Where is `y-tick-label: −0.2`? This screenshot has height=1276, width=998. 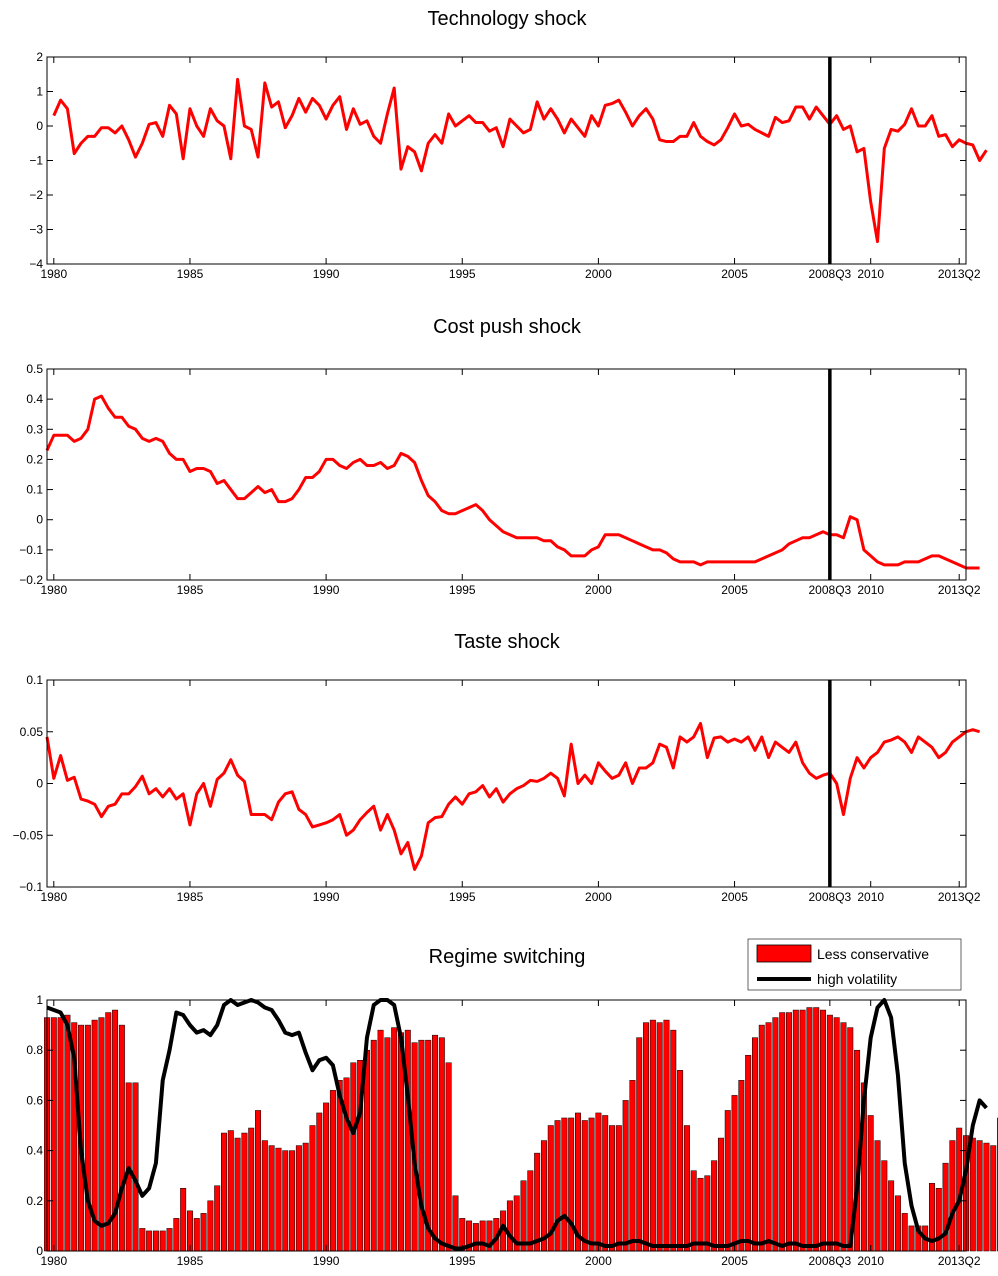 y-tick-label: −0.2 is located at coordinates (31, 580).